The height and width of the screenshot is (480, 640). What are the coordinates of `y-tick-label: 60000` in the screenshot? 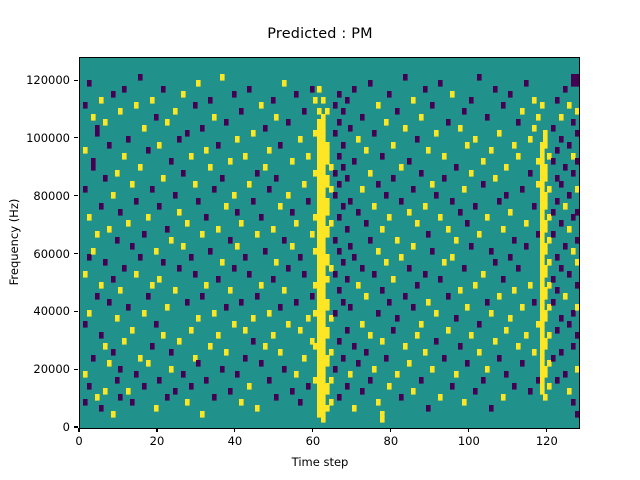 It's located at (51, 253).